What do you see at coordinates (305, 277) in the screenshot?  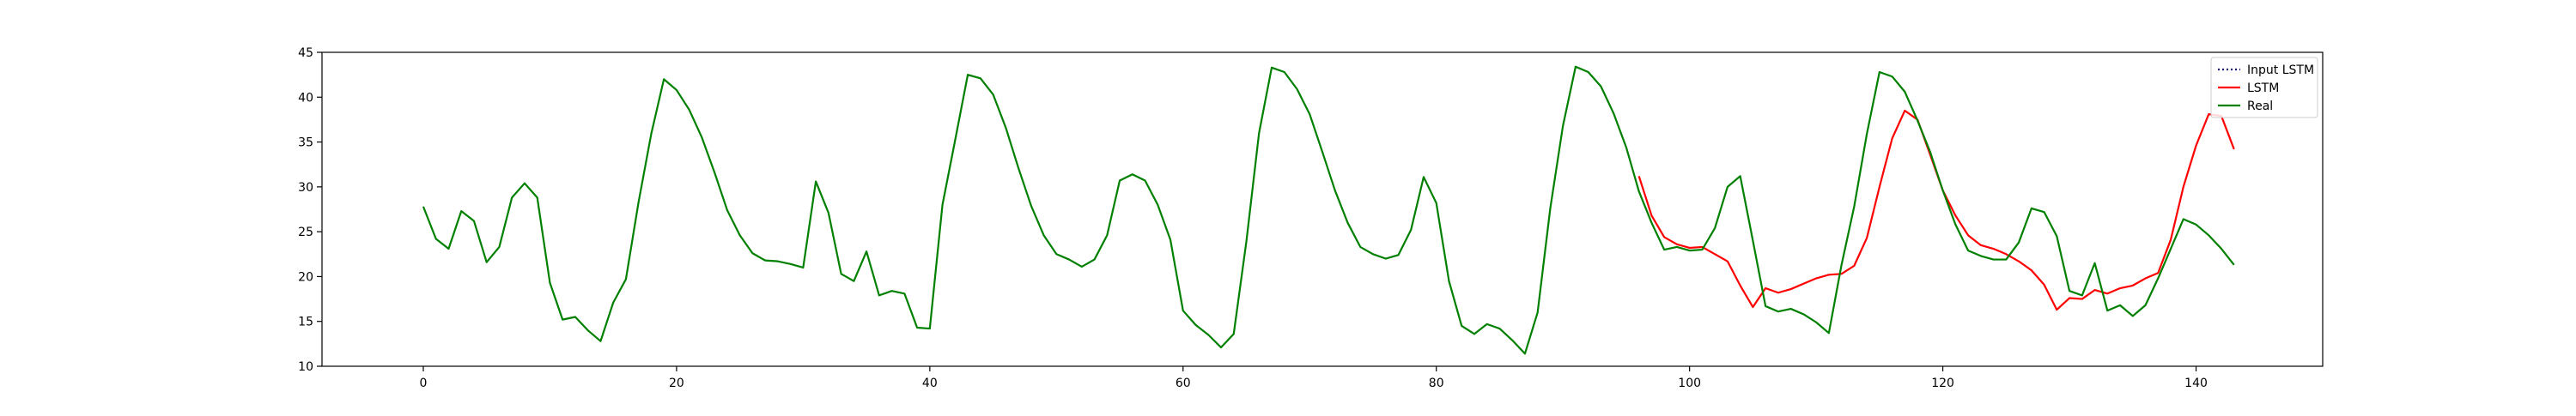 I see `y-tick-label: 20` at bounding box center [305, 277].